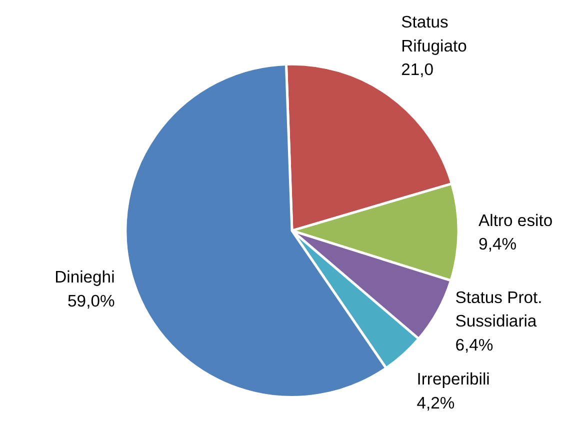 The image size is (583, 447). Describe the element at coordinates (434, 34) in the screenshot. I see `slice-label: Status Rifugiato` at that location.